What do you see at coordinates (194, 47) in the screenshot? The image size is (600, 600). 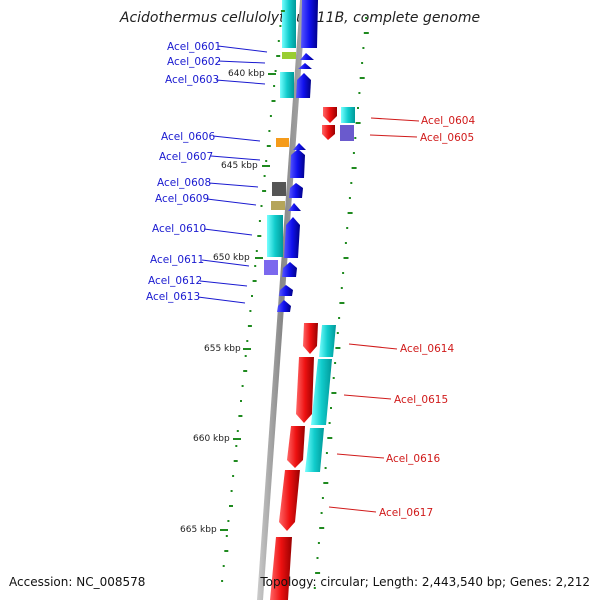 I see `gene-label: Acel_0601` at bounding box center [194, 47].